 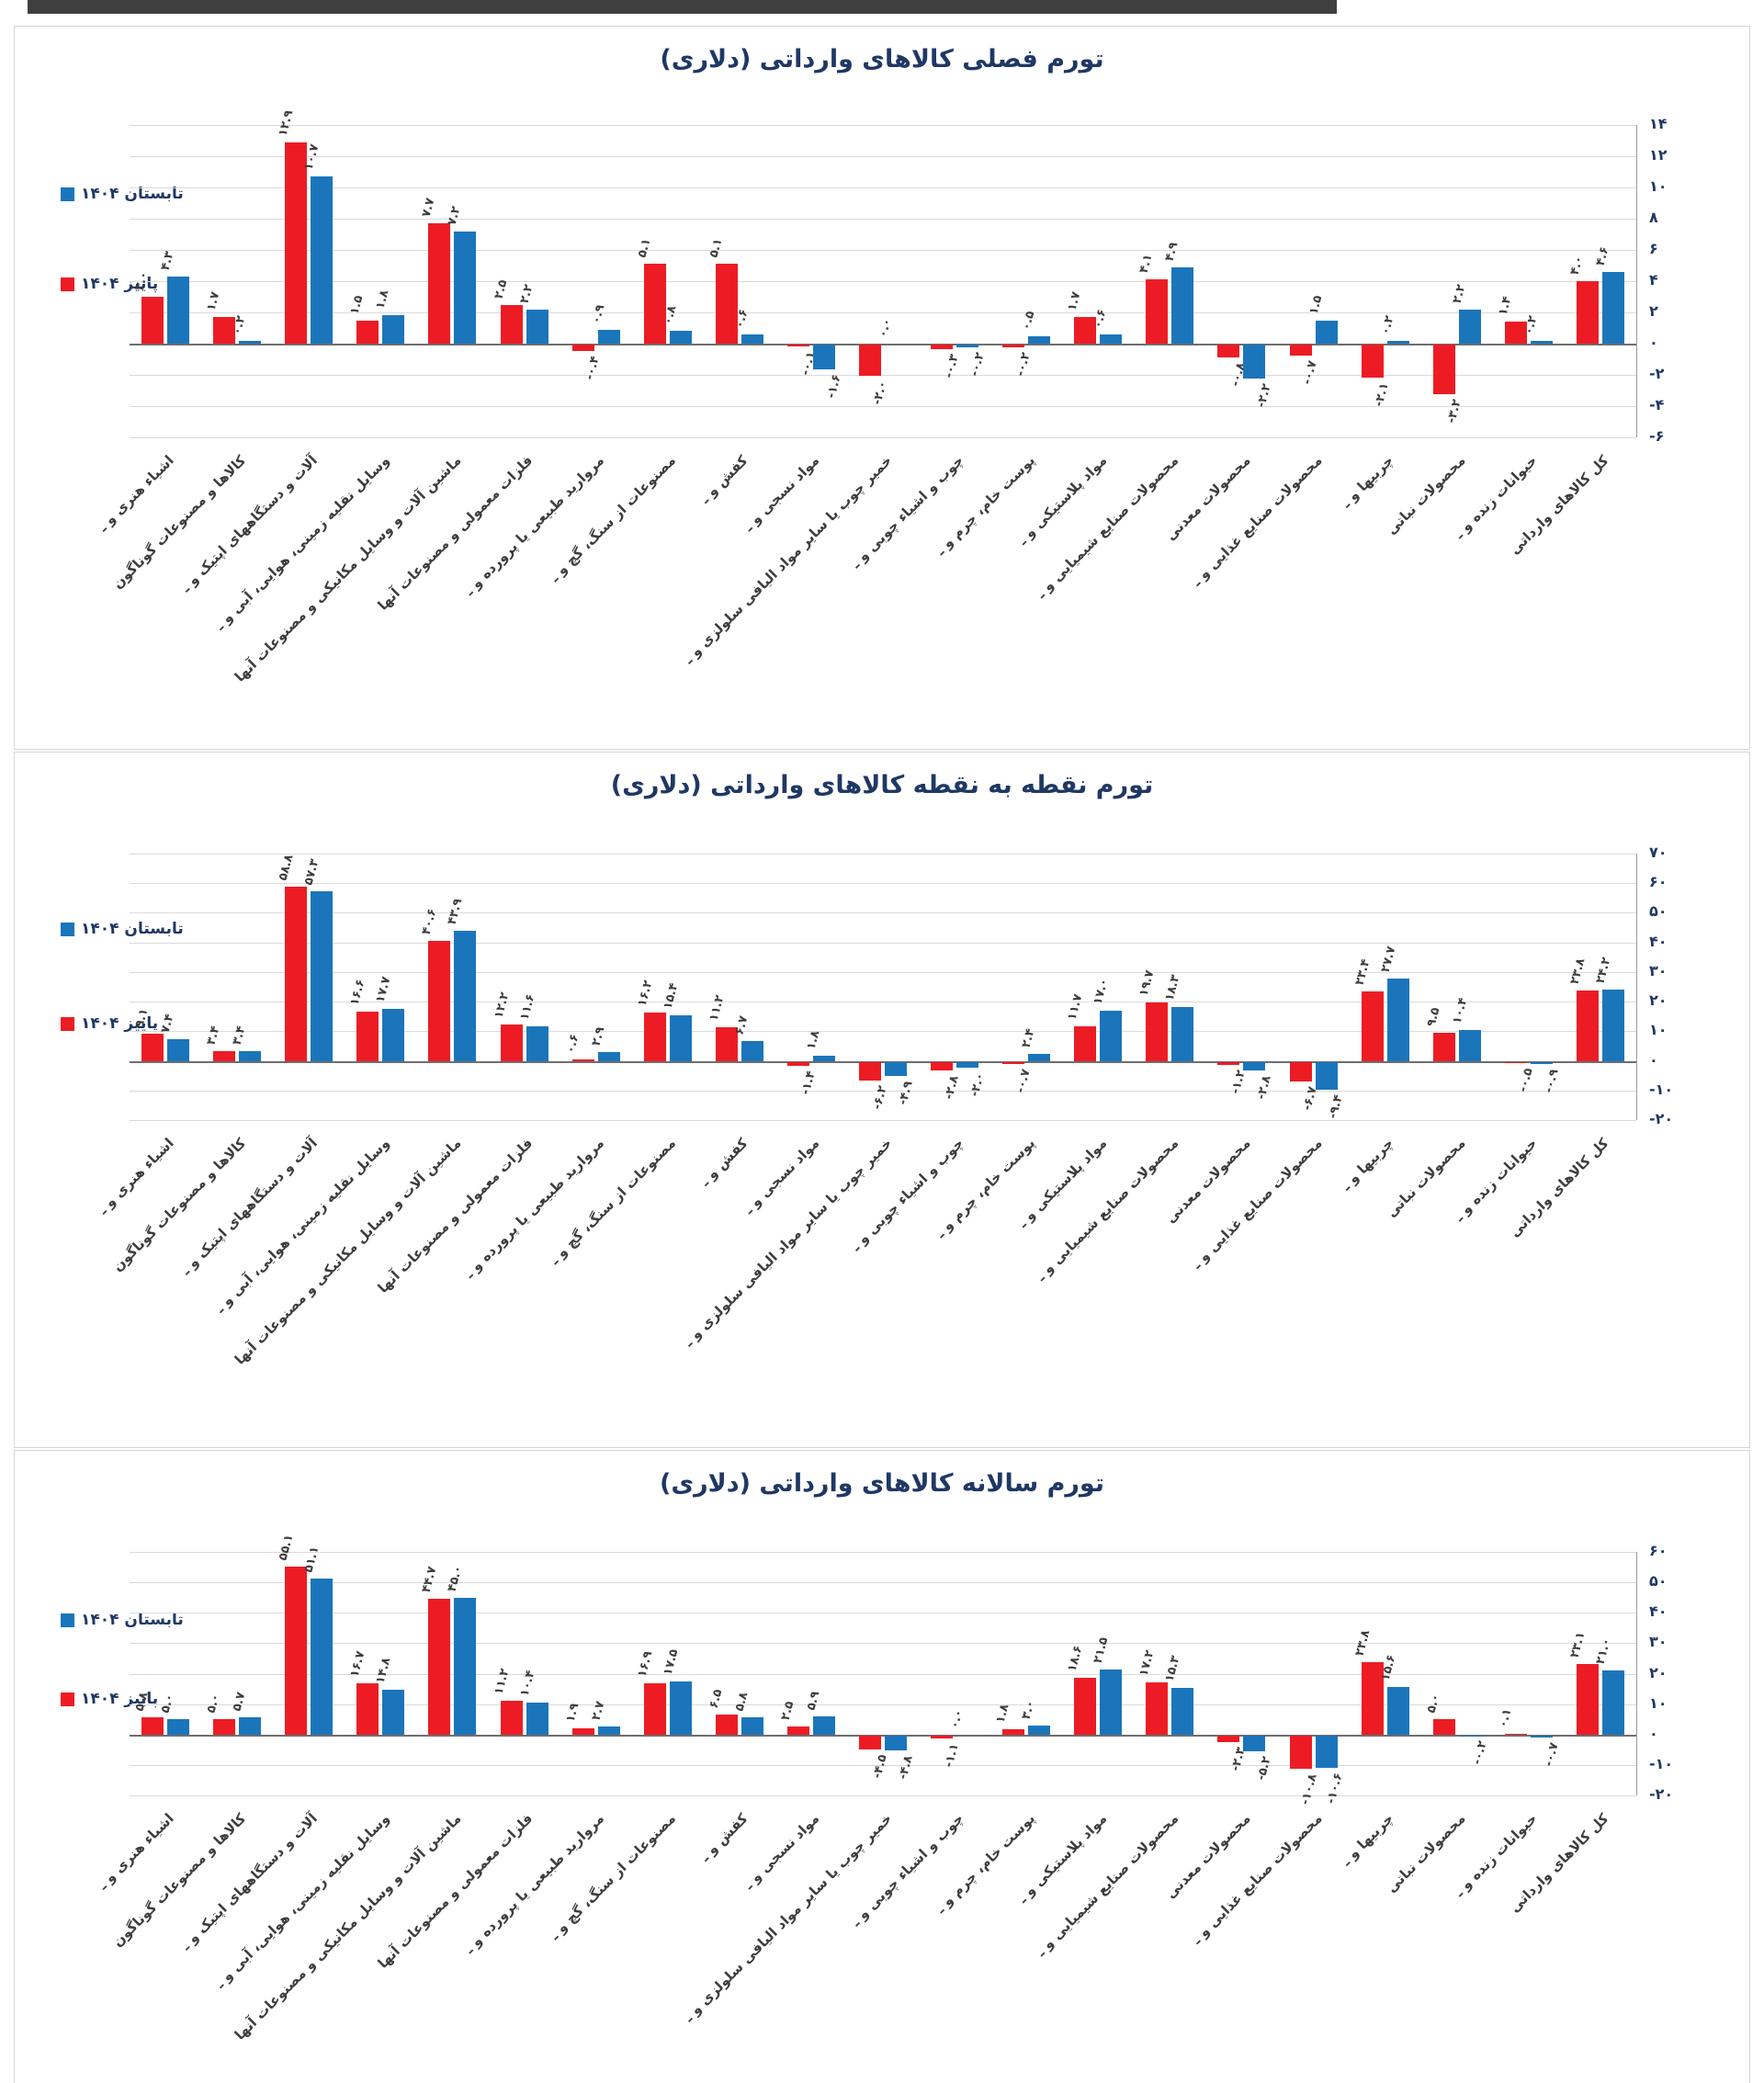 What do you see at coordinates (142, 281) in the screenshot?
I see `bar-value-label: ۳.۰` at bounding box center [142, 281].